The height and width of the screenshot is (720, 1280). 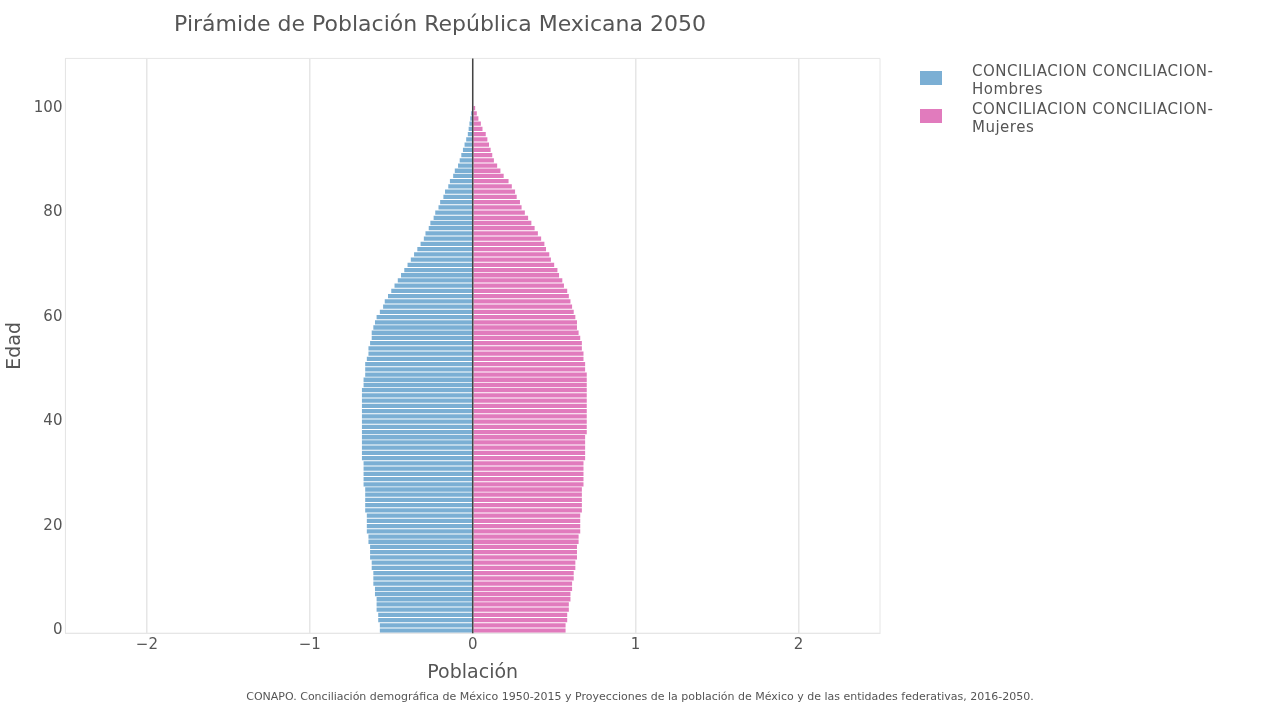 What do you see at coordinates (473, 670) in the screenshot?
I see `x-axis-title: Población` at bounding box center [473, 670].